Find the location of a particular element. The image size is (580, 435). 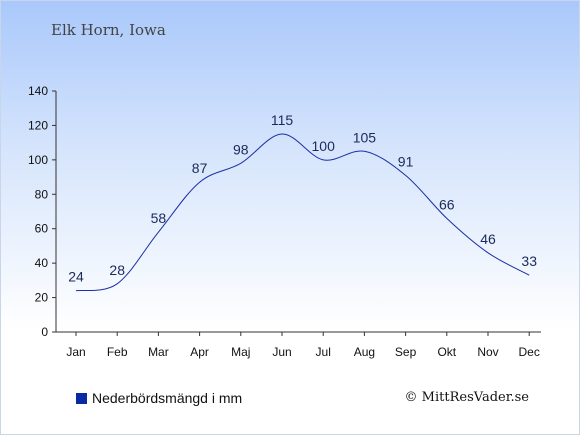

y-tick-label: 20 is located at coordinates (42, 298).